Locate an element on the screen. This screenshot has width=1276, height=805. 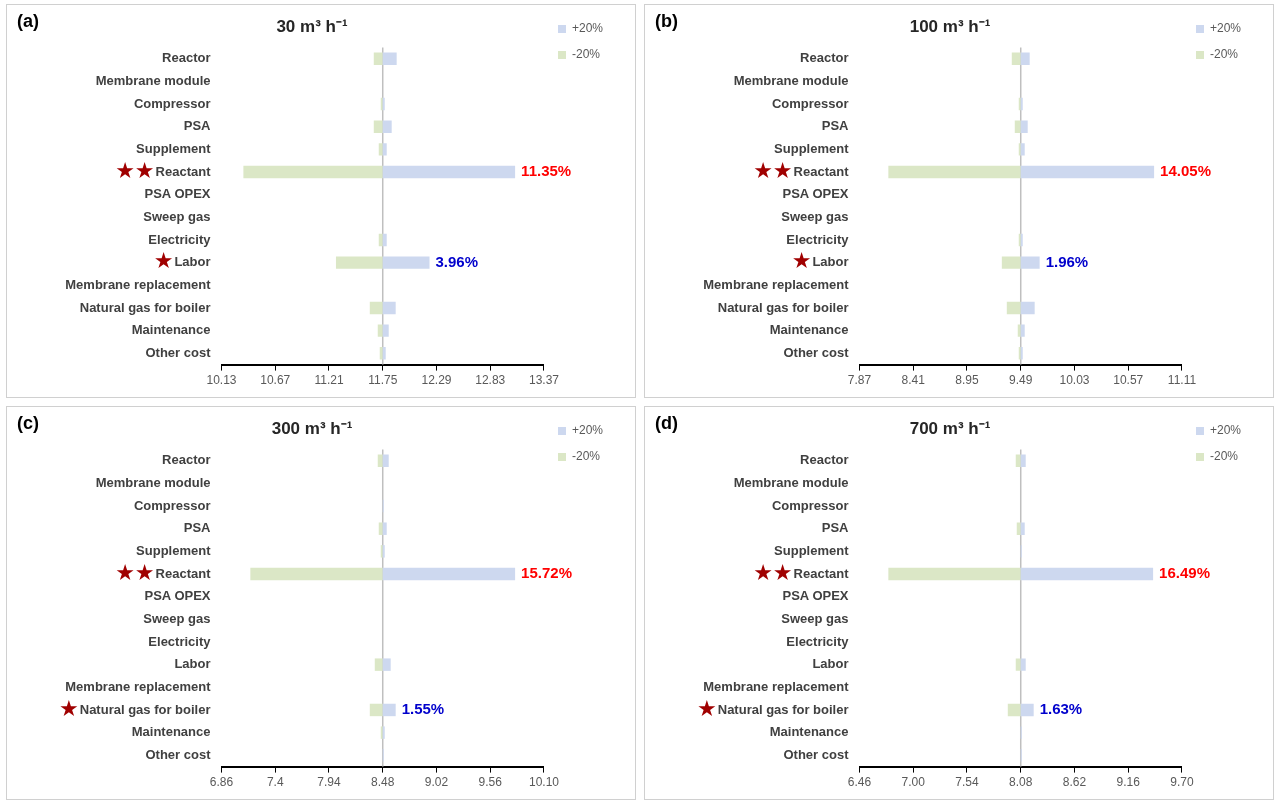
x-tick-label: 10.13 is located at coordinates (221, 380).